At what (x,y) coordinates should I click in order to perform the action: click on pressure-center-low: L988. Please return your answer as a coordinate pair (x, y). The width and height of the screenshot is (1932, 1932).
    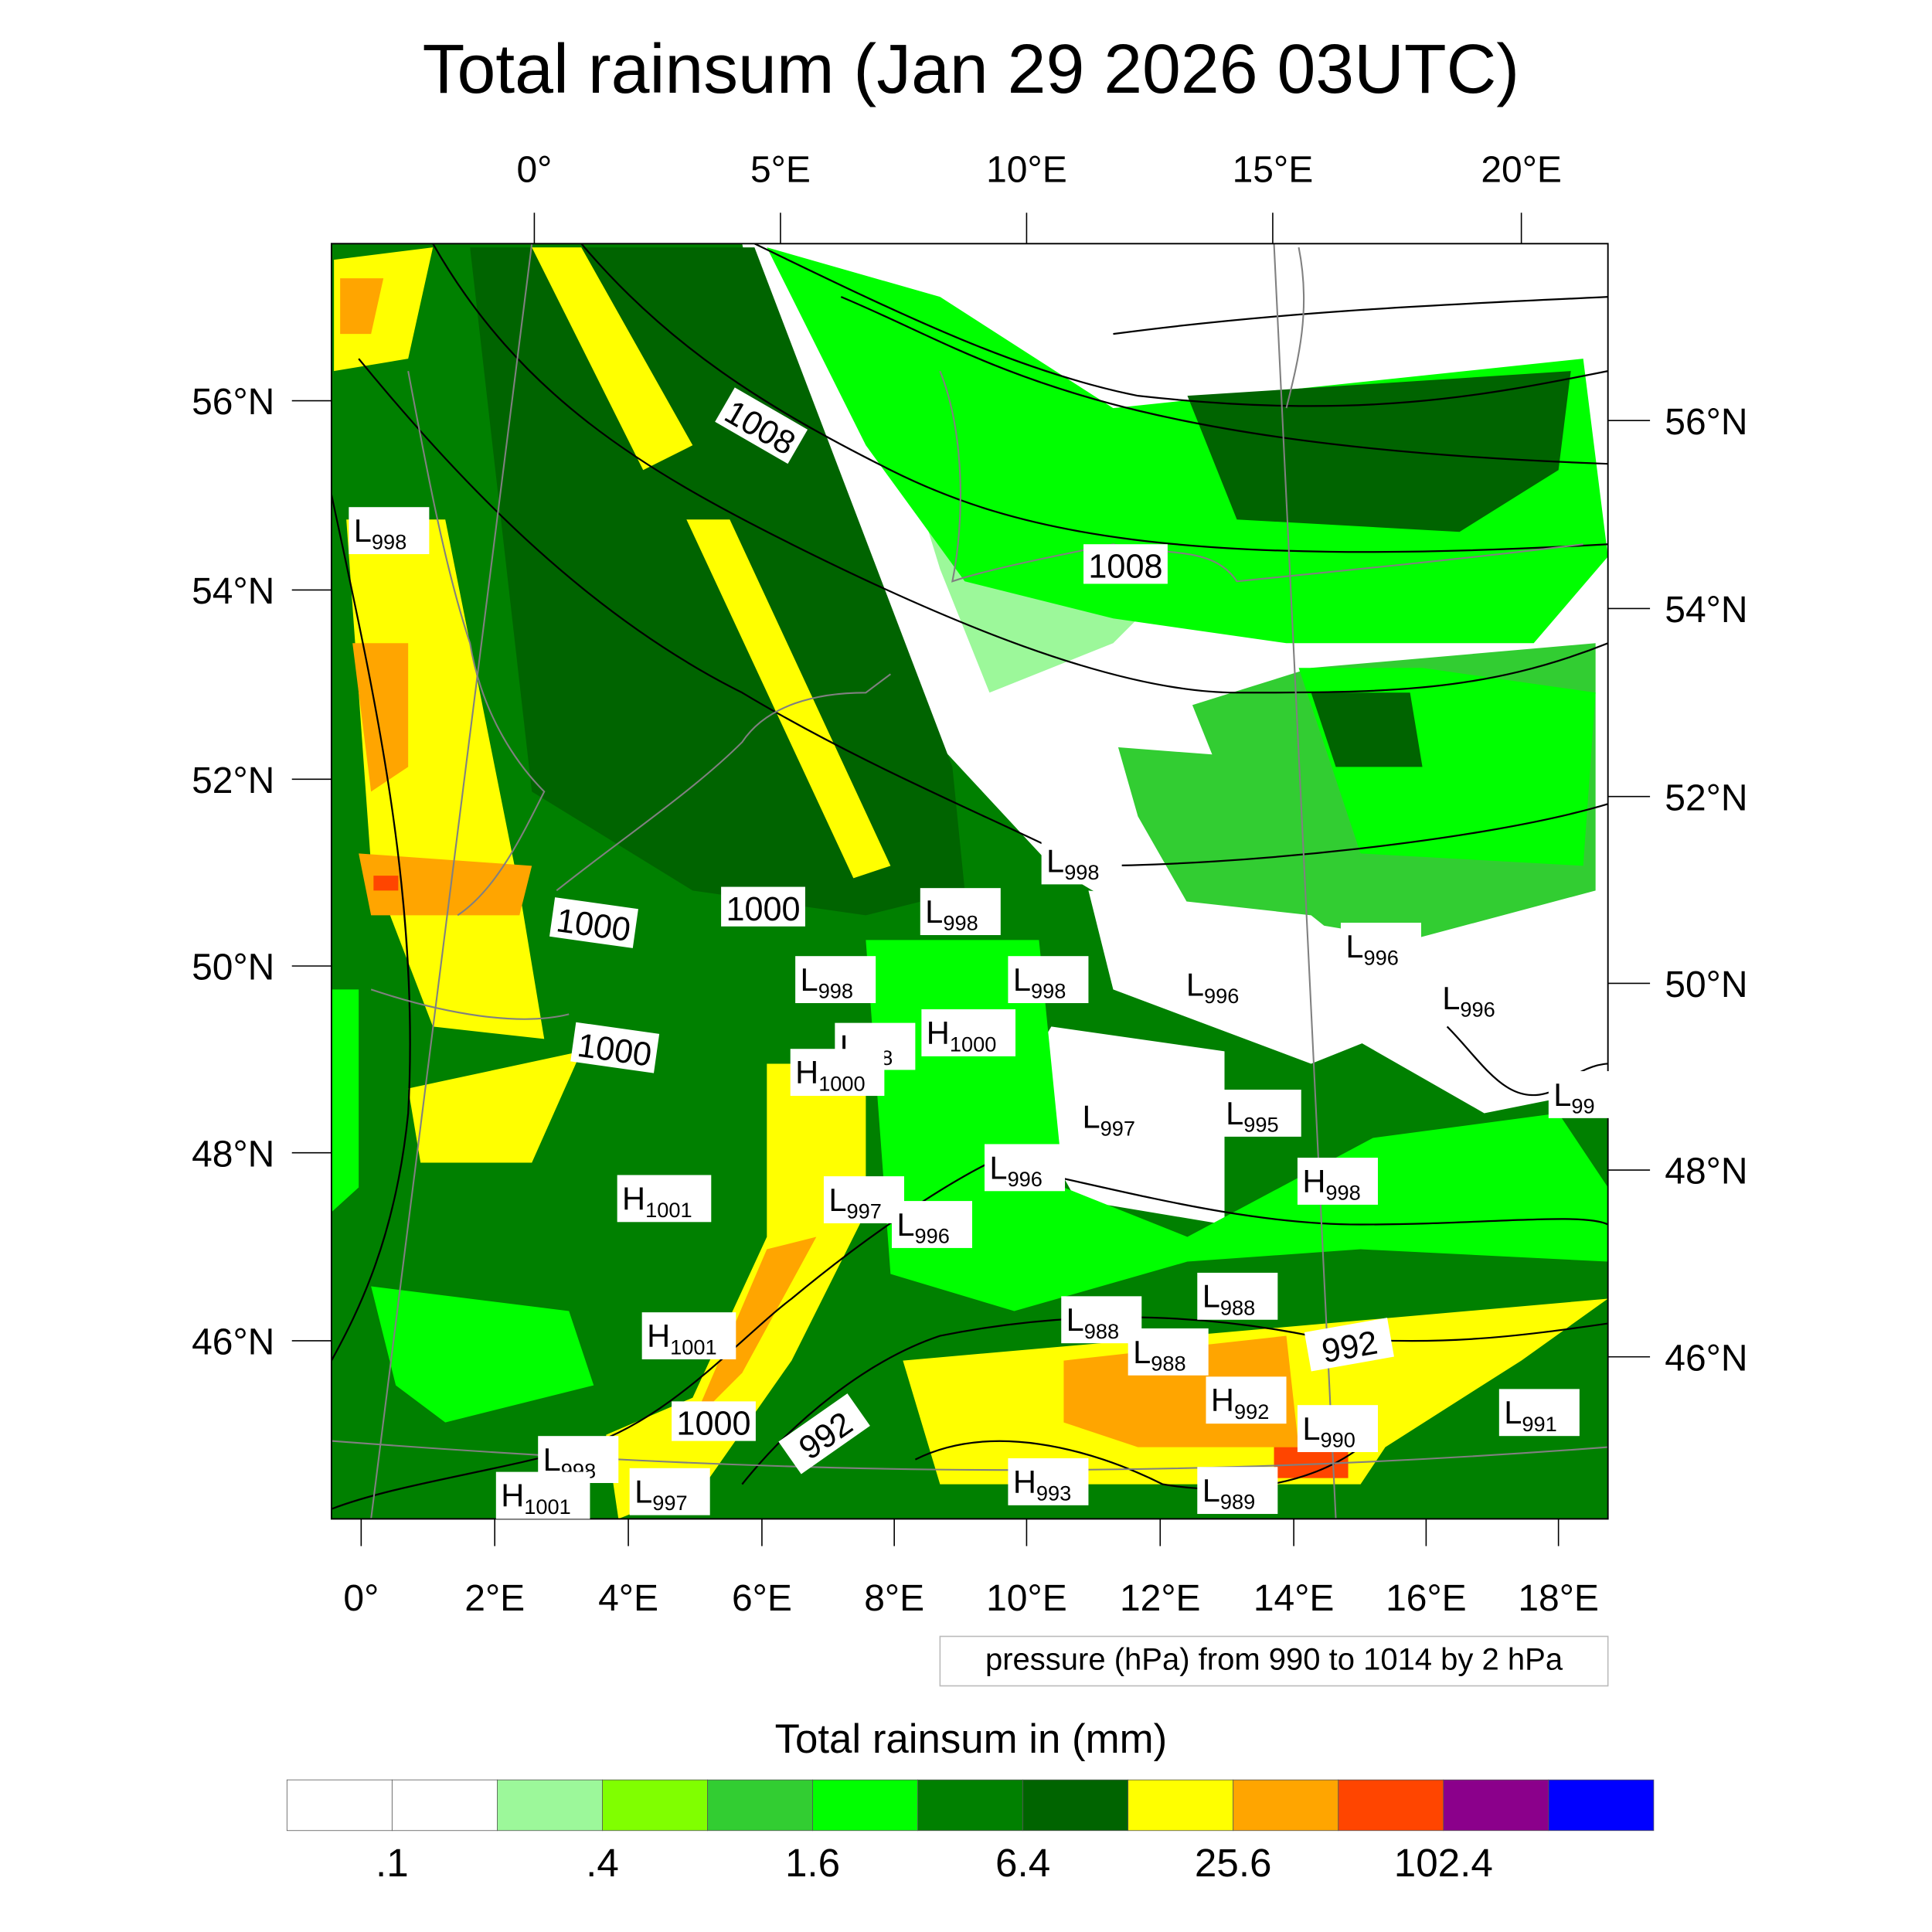
    Looking at the image, I should click on (1169, 1352).